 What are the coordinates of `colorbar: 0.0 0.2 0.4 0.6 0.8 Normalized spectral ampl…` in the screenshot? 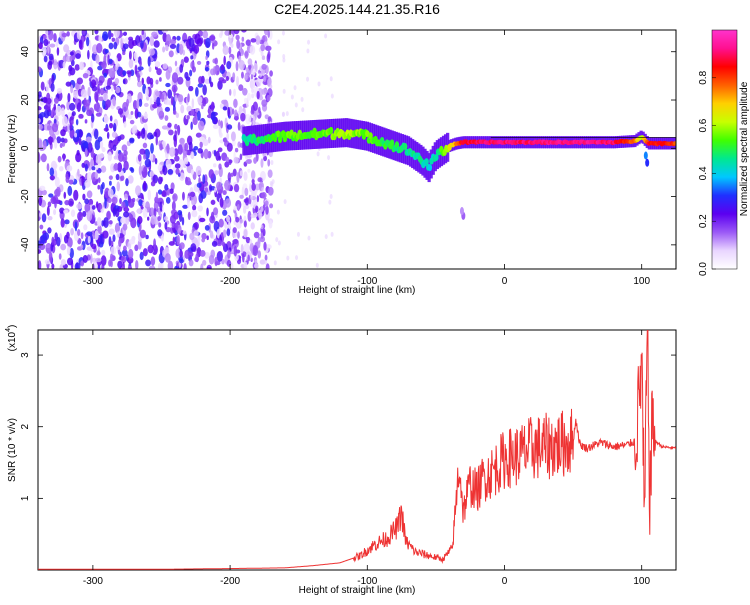 It's located at (724, 152).